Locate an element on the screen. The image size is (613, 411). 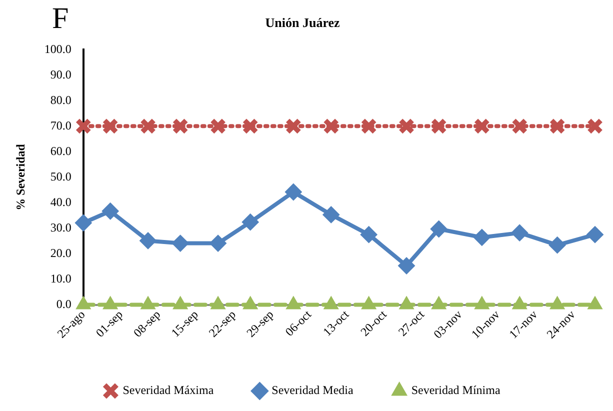
y-tick-label: 90.0 is located at coordinates (61, 74).